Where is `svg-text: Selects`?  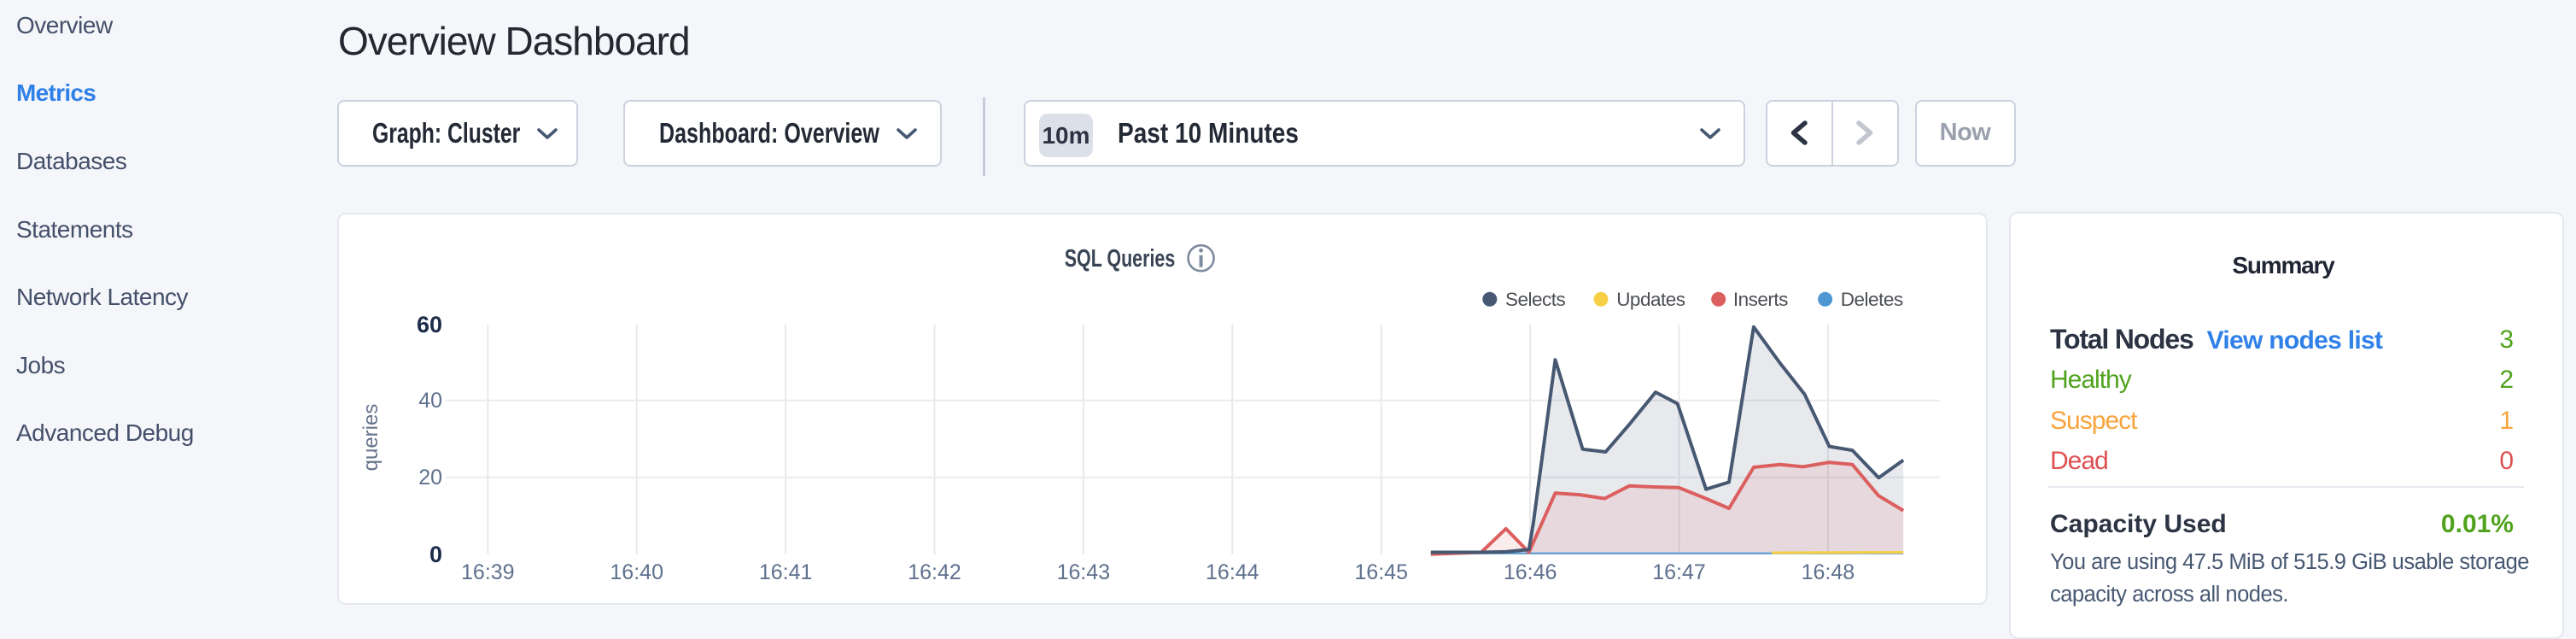 svg-text: Selects is located at coordinates (1535, 299).